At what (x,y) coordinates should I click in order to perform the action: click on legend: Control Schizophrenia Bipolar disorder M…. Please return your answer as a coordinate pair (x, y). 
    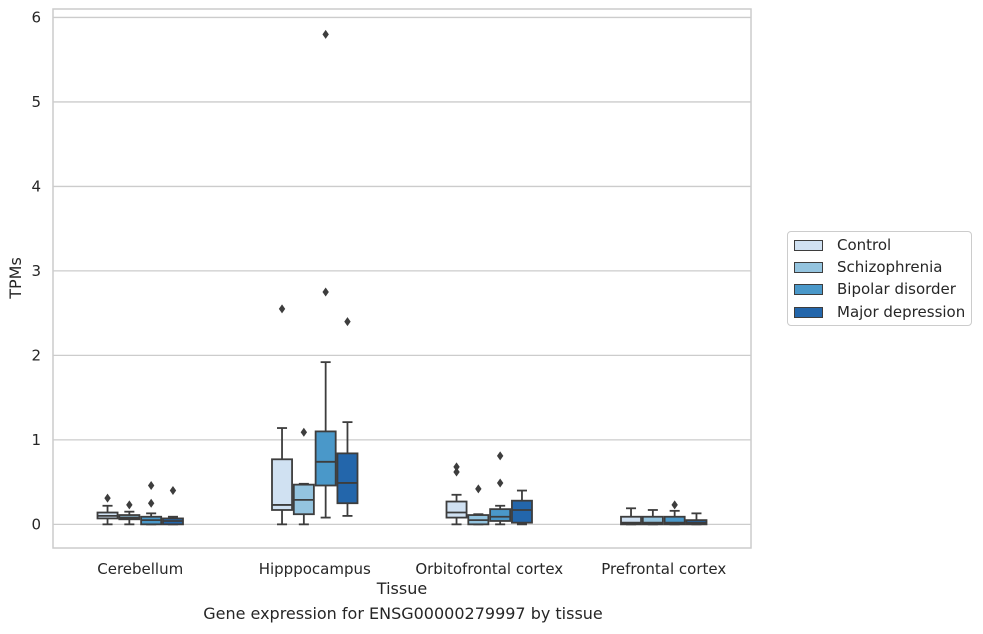
    Looking at the image, I should click on (879, 278).